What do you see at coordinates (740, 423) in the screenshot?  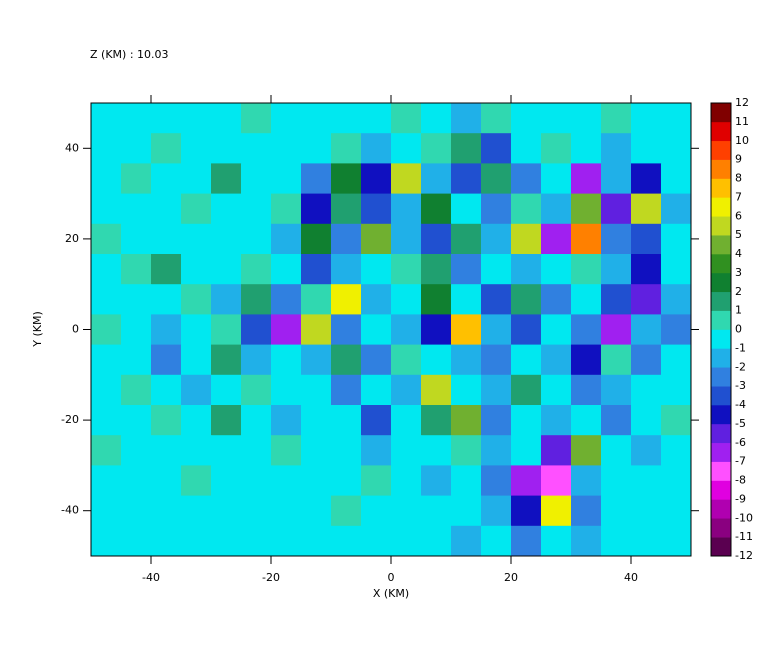 I see `colorbar-label: -5` at bounding box center [740, 423].